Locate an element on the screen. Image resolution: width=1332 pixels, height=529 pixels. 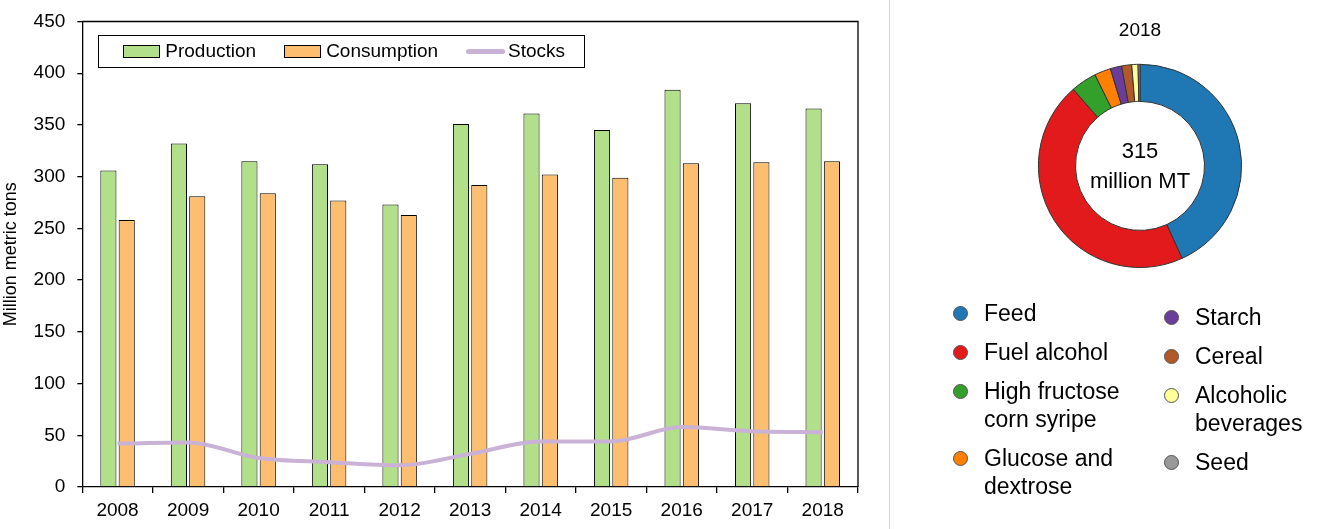
x-tick-label: 2013 is located at coordinates (470, 509).